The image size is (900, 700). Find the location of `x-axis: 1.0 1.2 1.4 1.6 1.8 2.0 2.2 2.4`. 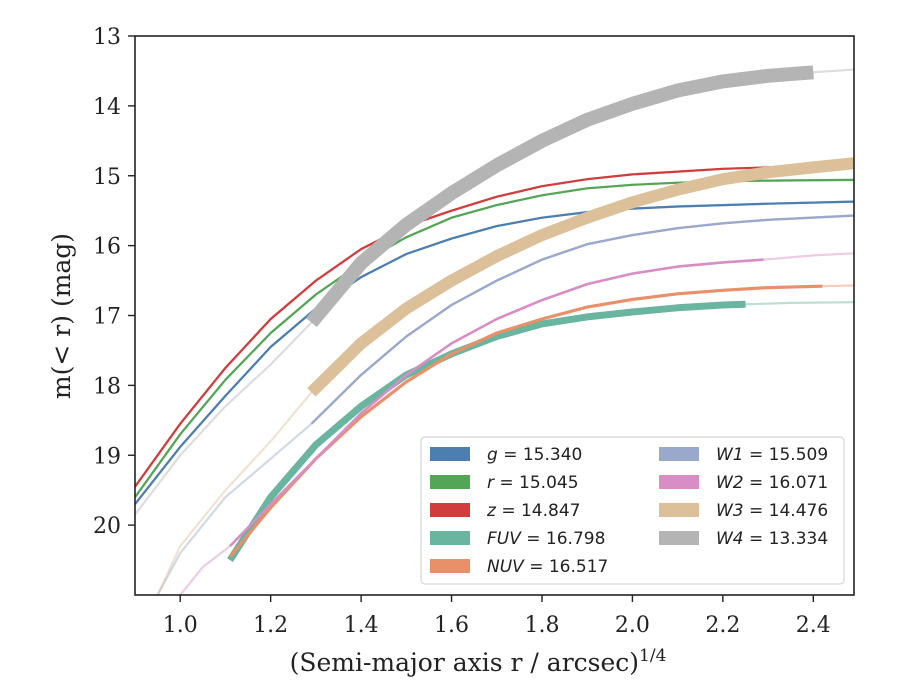

x-axis: 1.0 1.2 1.4 1.6 1.8 2.0 2.2 2.4 is located at coordinates (497, 616).